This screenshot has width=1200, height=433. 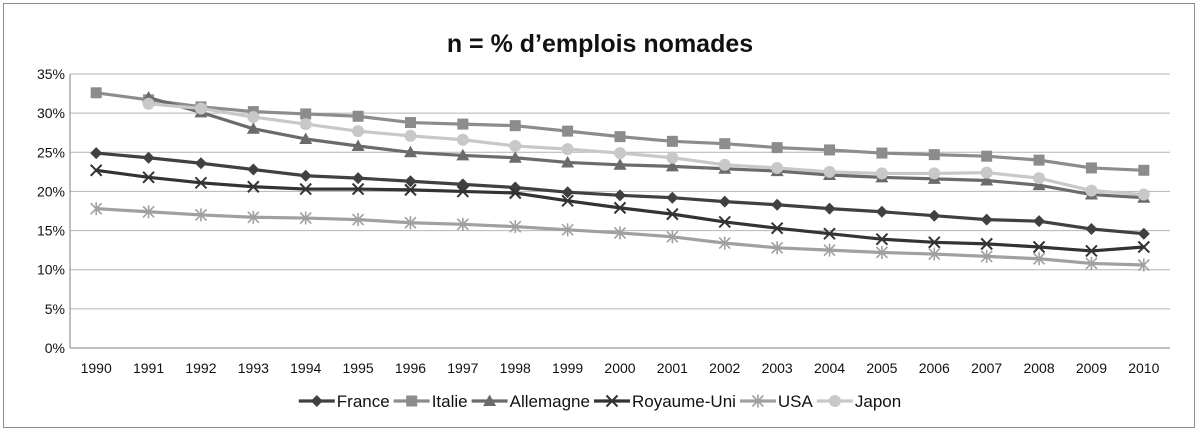 What do you see at coordinates (358, 368) in the screenshot?
I see `x-tick-label: 1995` at bounding box center [358, 368].